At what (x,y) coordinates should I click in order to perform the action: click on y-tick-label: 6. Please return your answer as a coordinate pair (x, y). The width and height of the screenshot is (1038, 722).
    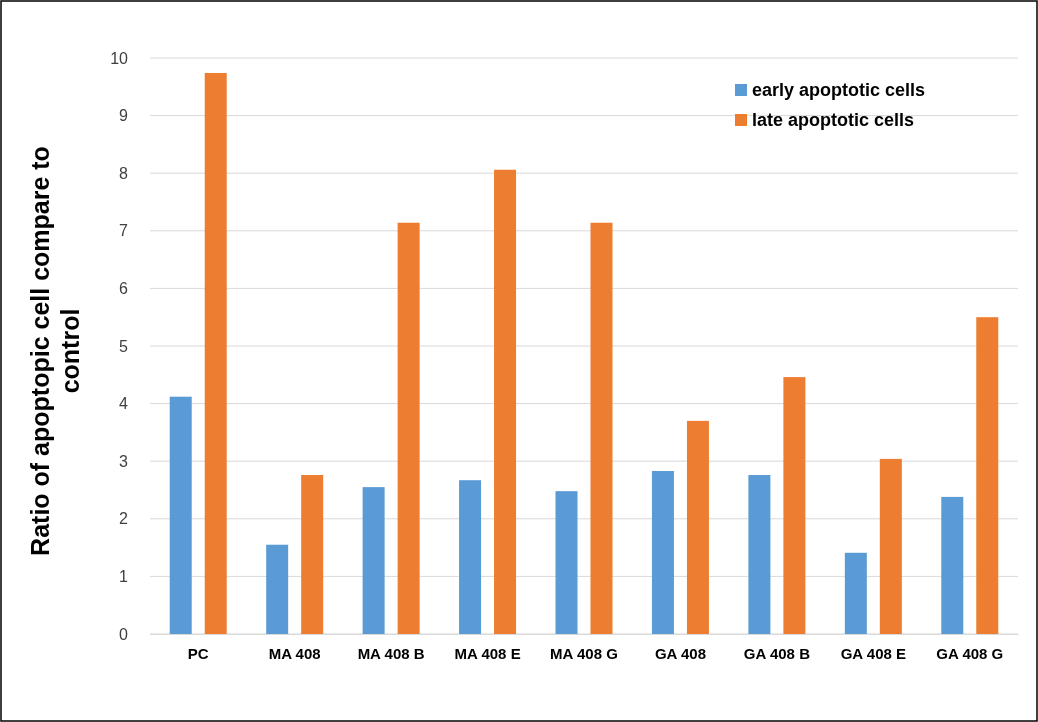
    Looking at the image, I should click on (124, 289).